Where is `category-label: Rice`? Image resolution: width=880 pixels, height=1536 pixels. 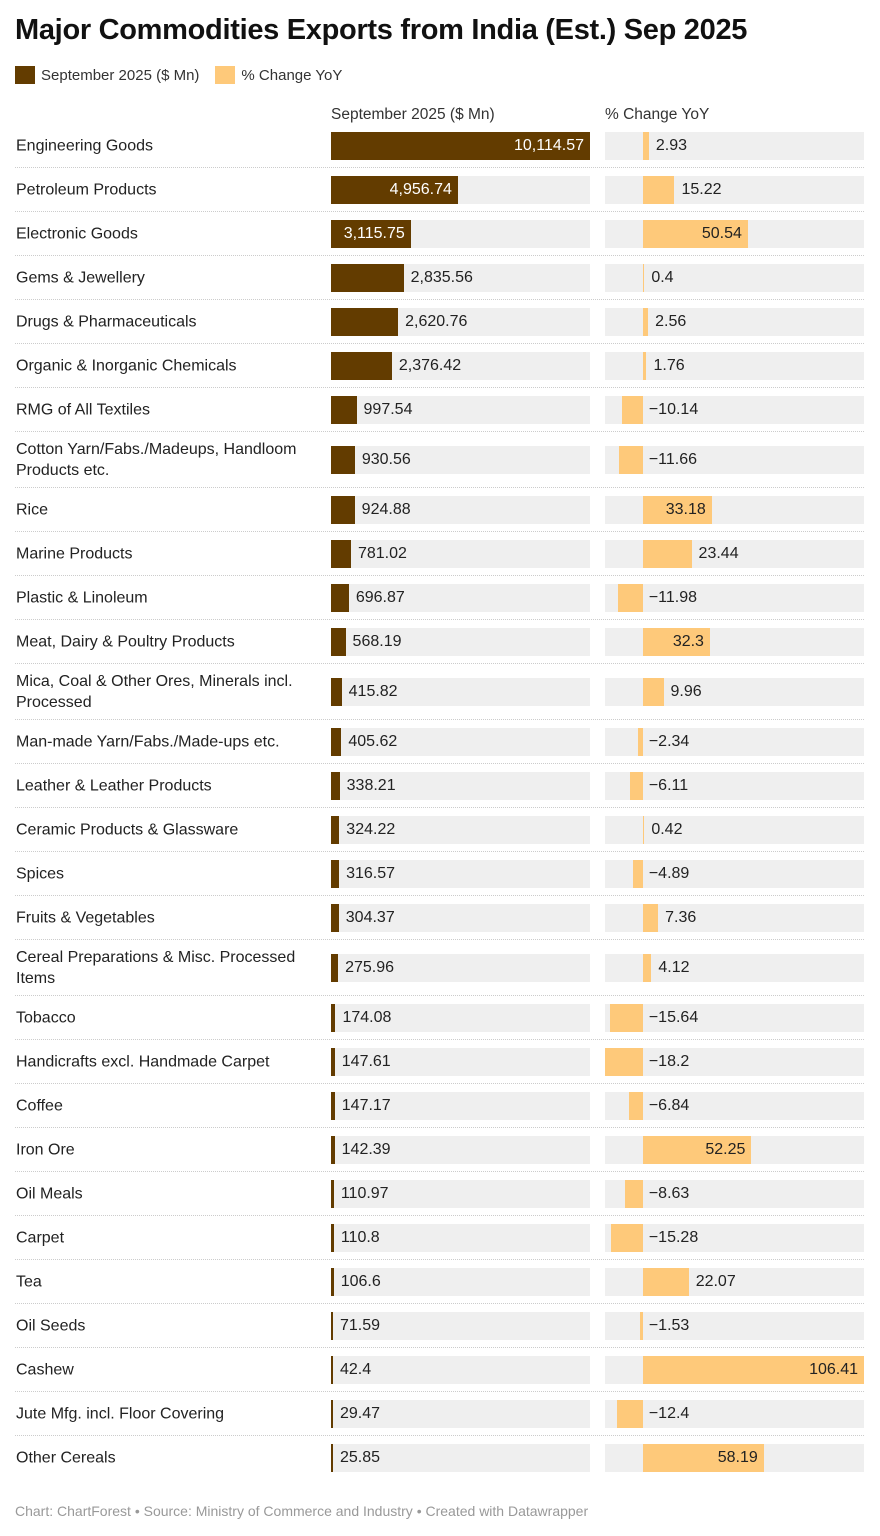 category-label: Rice is located at coordinates (32, 510).